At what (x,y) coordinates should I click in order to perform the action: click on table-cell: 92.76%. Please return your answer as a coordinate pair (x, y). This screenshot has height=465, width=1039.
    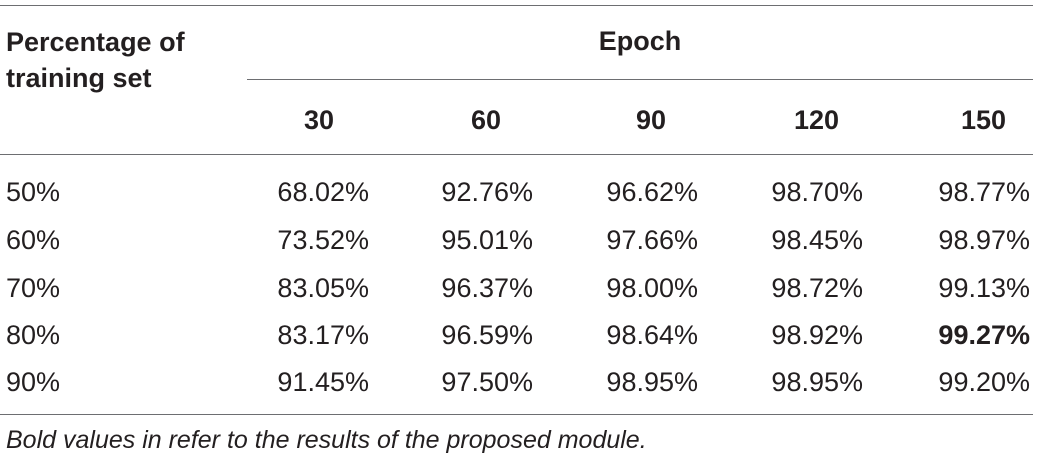
    Looking at the image, I should click on (487, 192).